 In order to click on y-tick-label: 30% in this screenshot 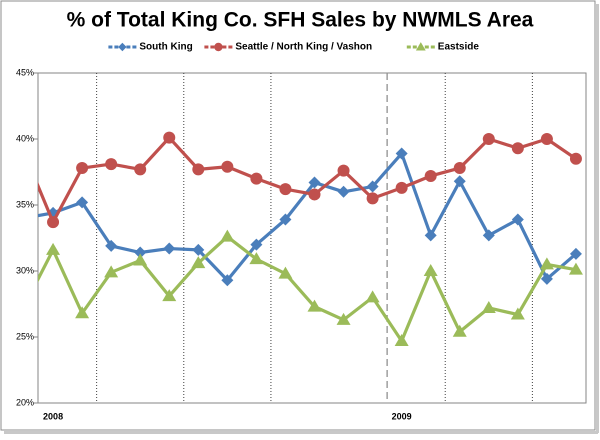, I will do `click(25, 270)`.